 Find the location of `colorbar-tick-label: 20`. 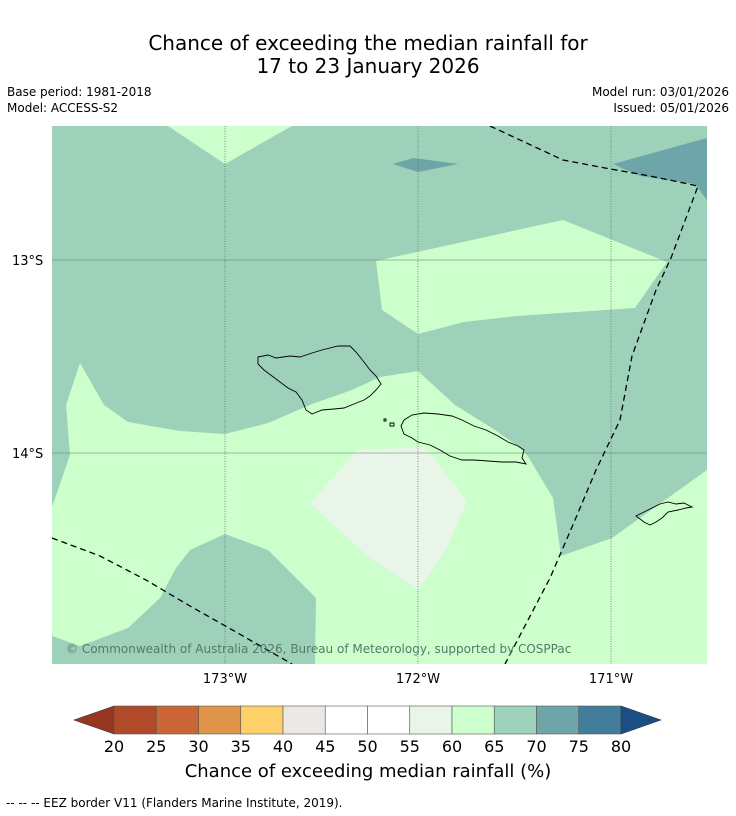

colorbar-tick-label: 20 is located at coordinates (114, 746).